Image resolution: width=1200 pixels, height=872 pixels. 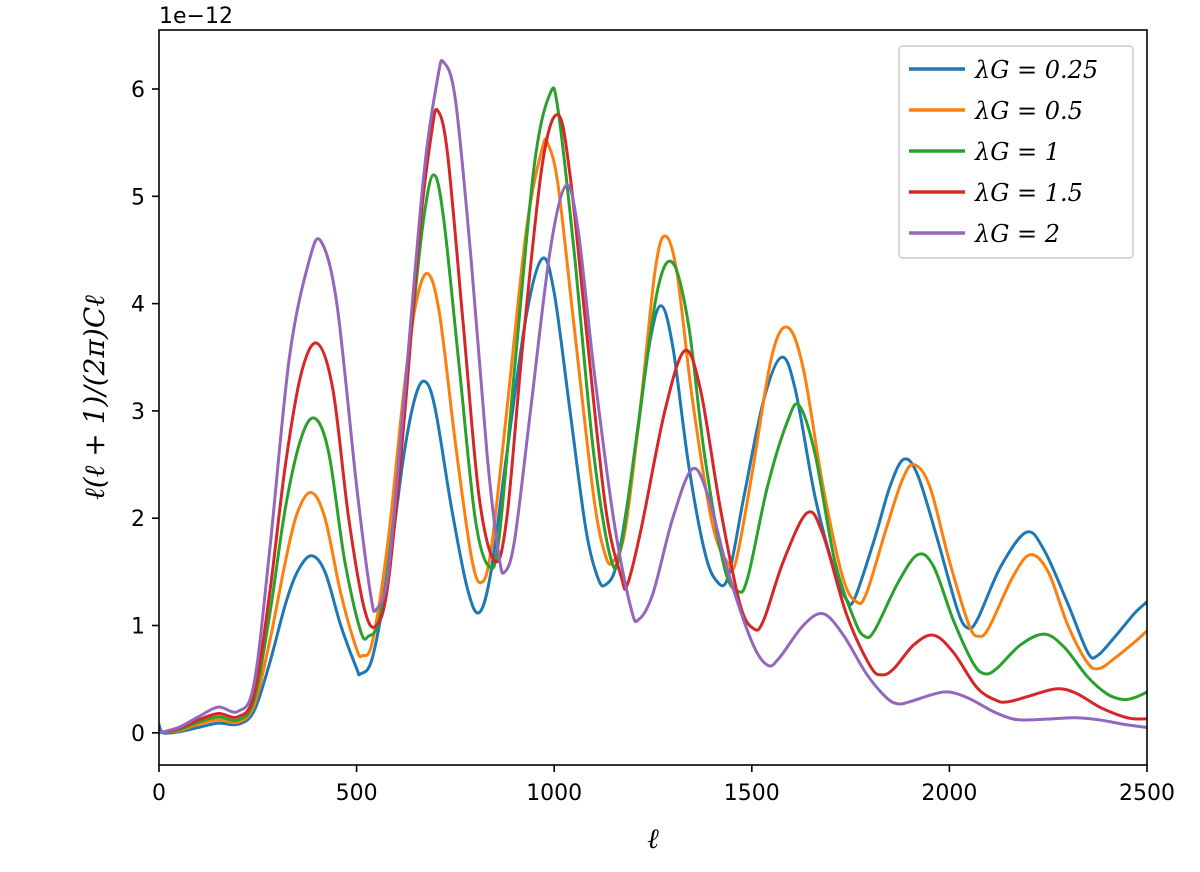 I want to click on axis-offset-label: 1e−12, so click(x=196, y=16).